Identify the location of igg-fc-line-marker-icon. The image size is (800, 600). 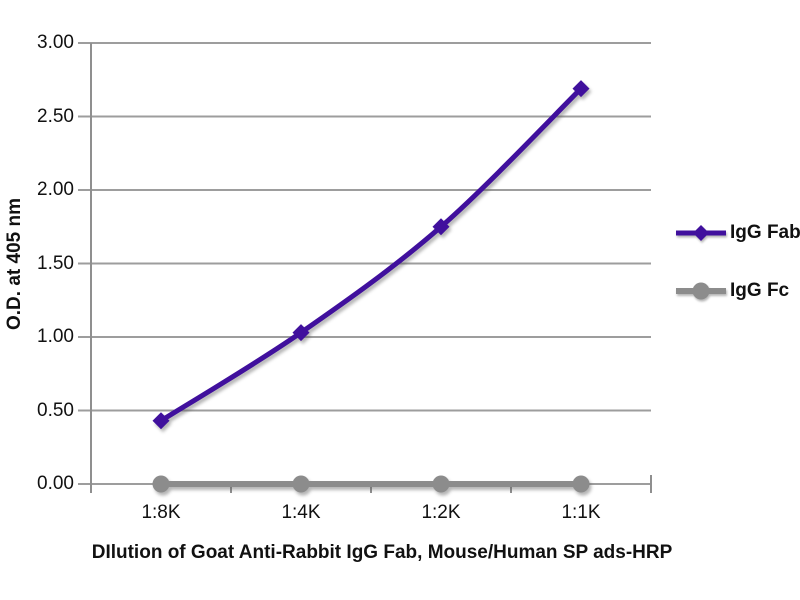
(701, 291).